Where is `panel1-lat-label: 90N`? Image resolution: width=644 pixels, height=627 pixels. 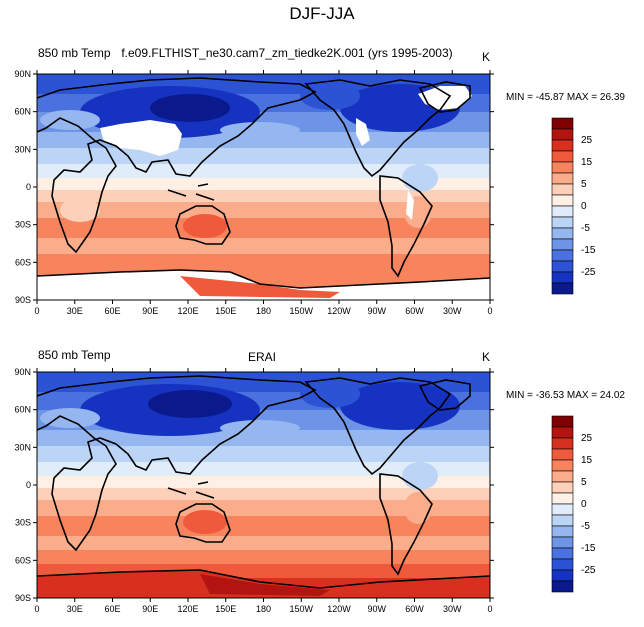 panel1-lat-label: 90N is located at coordinates (22, 74).